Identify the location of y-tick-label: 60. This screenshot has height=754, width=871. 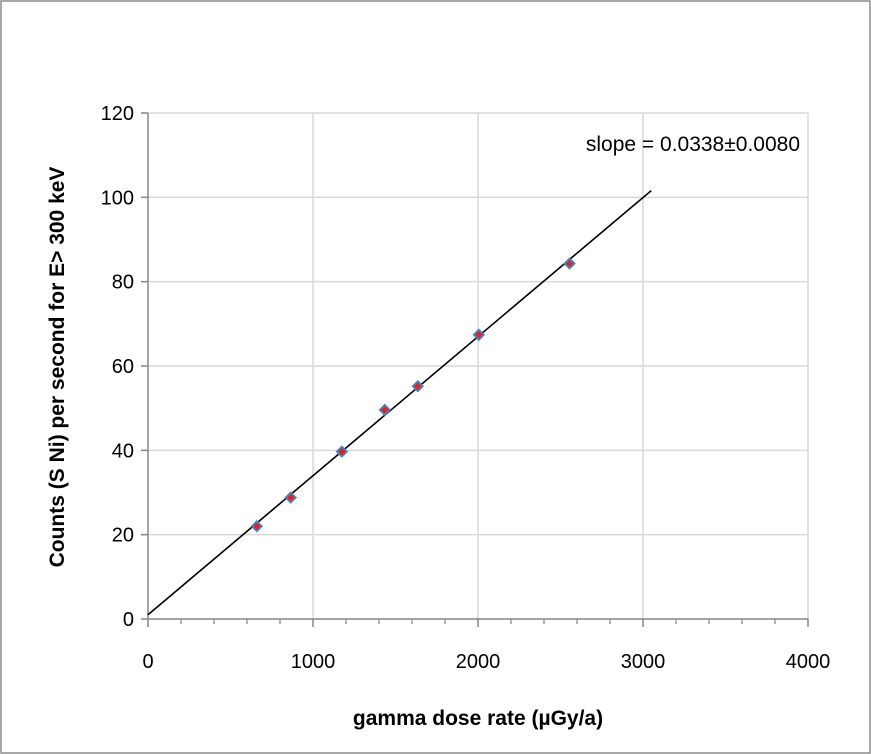
(123, 367).